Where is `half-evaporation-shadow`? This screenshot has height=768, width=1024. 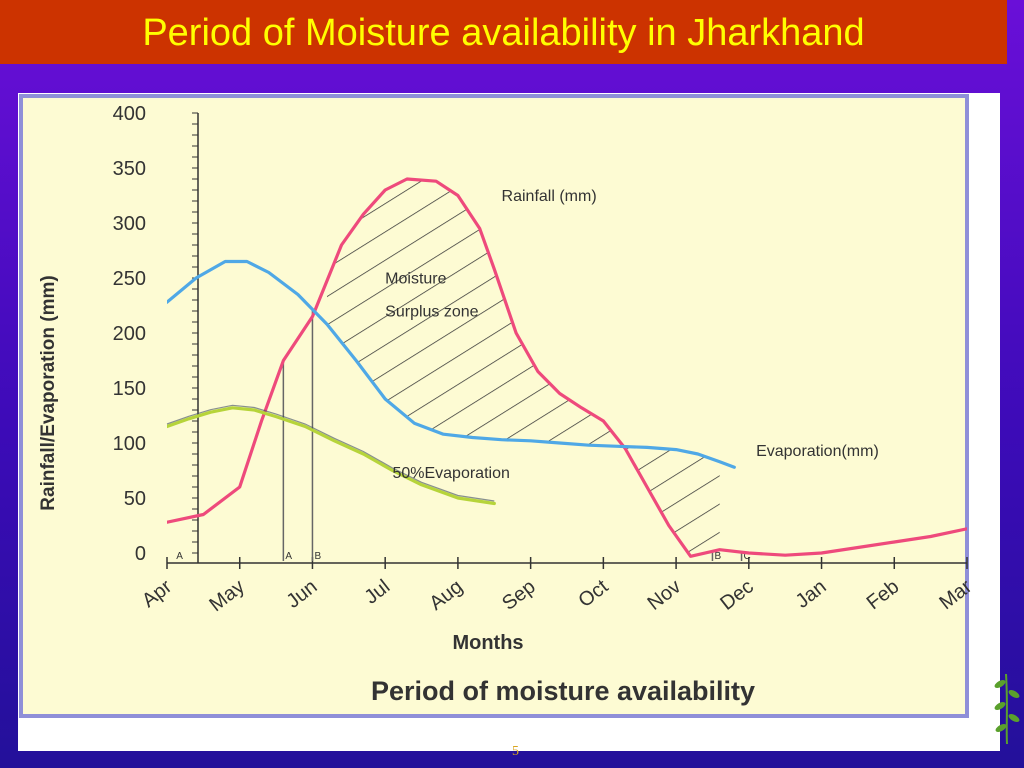 half-evaporation-shadow is located at coordinates (330, 453).